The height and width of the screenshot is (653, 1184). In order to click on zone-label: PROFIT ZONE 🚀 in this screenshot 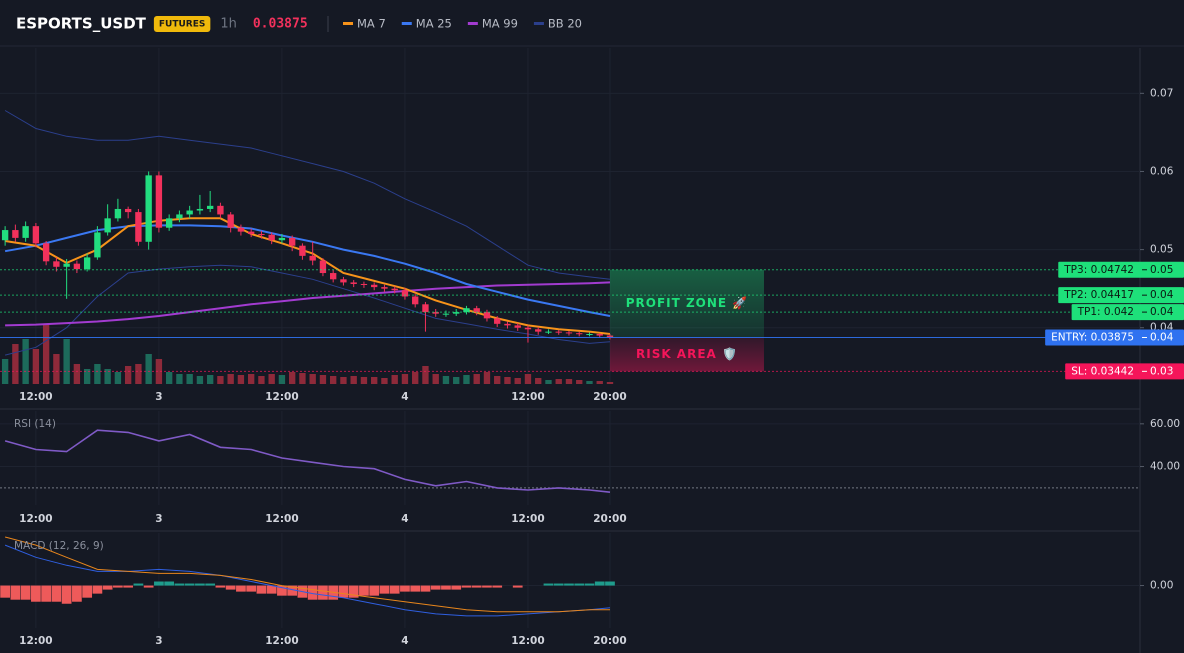, I will do `click(687, 303)`.